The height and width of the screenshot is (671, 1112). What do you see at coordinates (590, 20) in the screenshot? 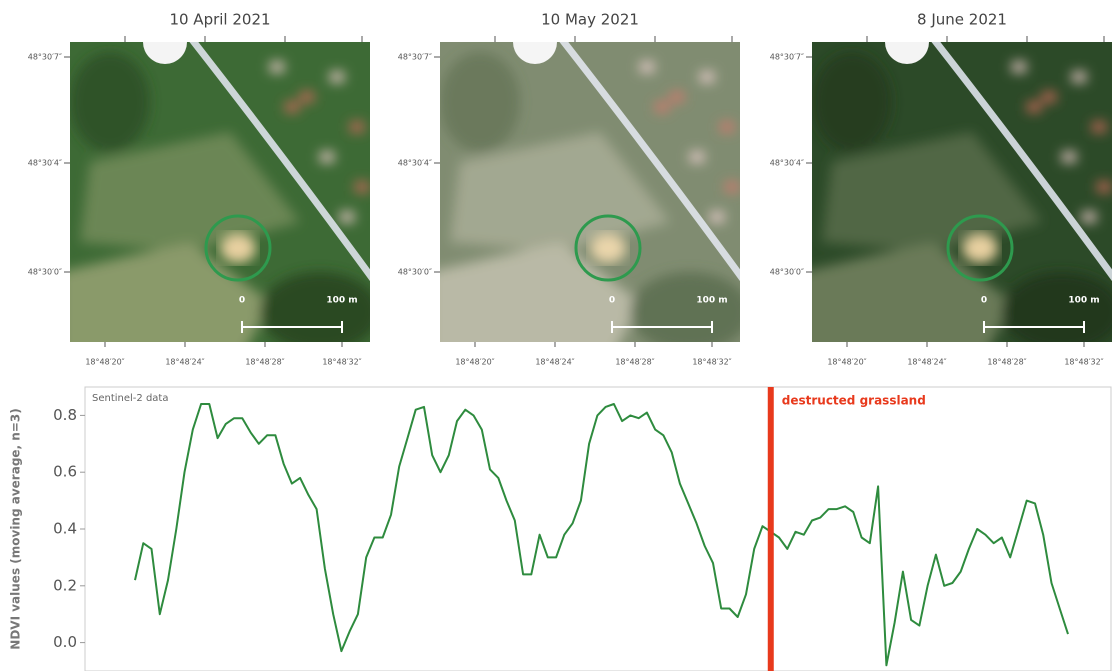
I see `panel-title: 10 May 2021` at bounding box center [590, 20].